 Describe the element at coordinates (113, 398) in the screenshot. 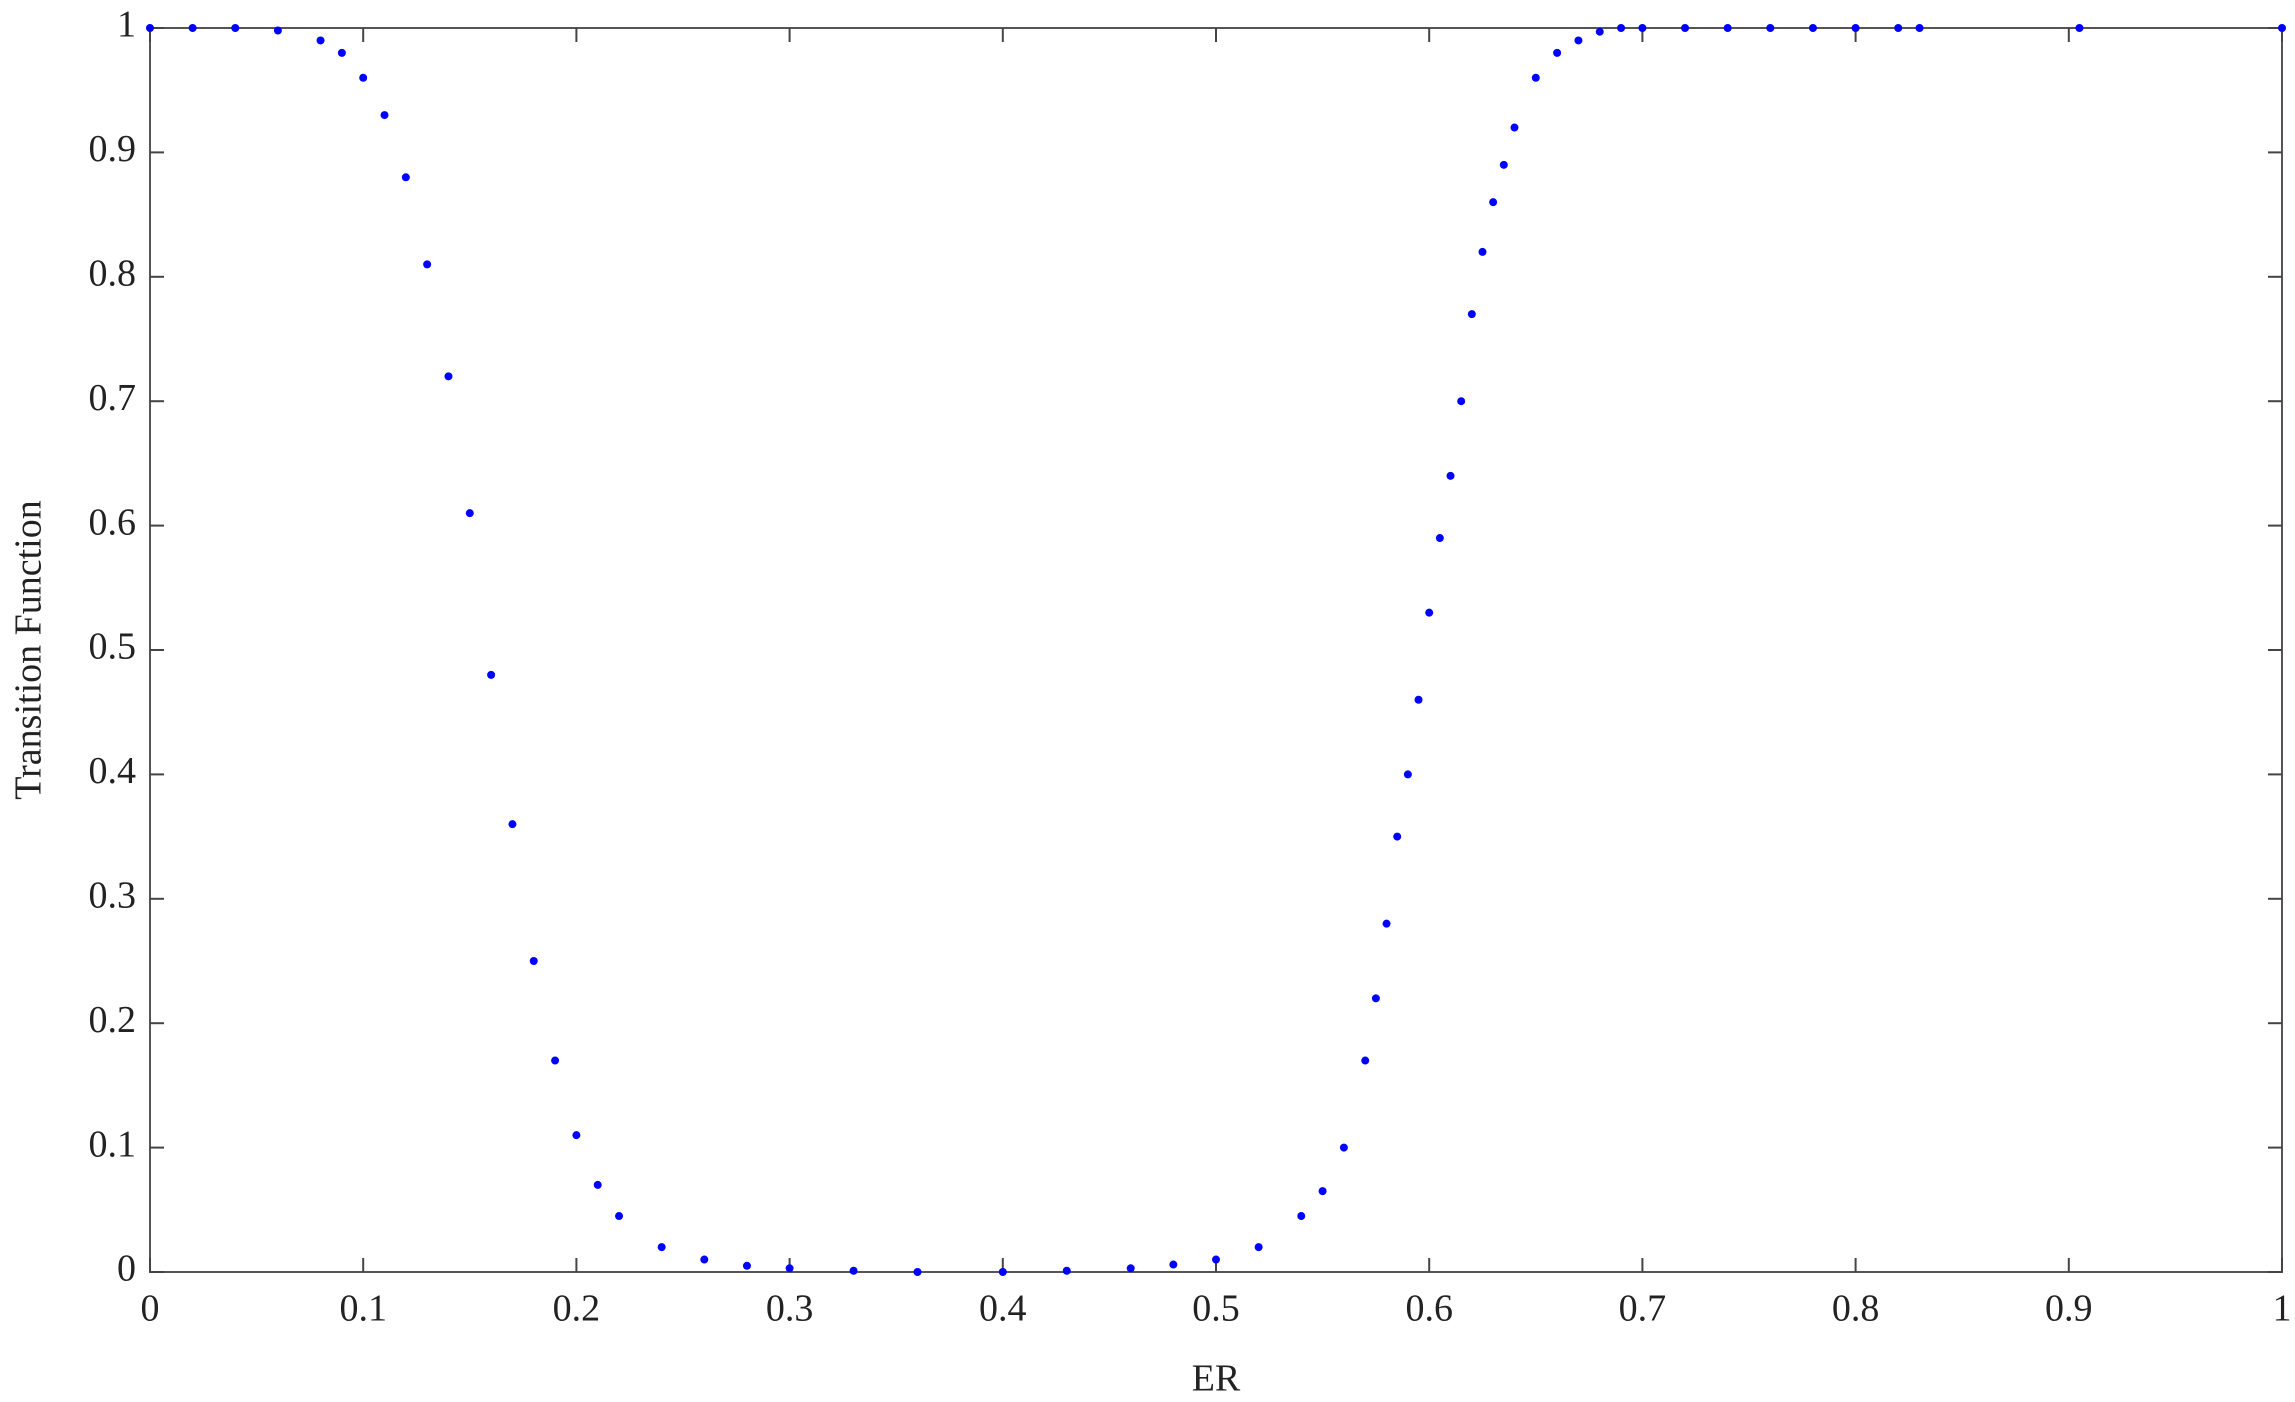

I see `y-tick-label: 0.7` at that location.